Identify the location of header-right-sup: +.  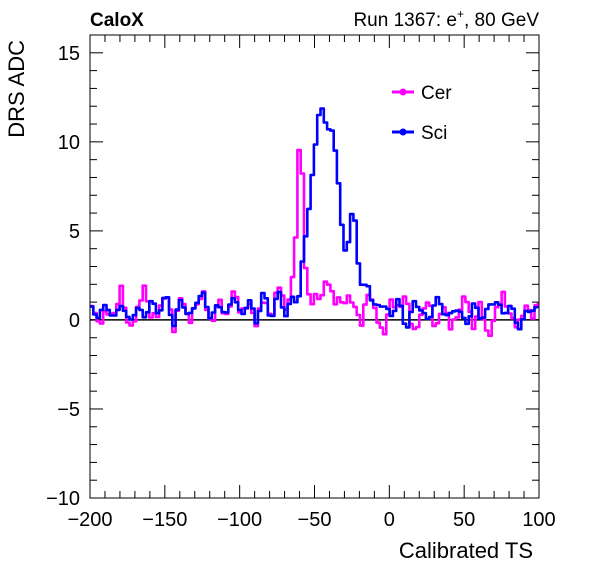
(460, 14).